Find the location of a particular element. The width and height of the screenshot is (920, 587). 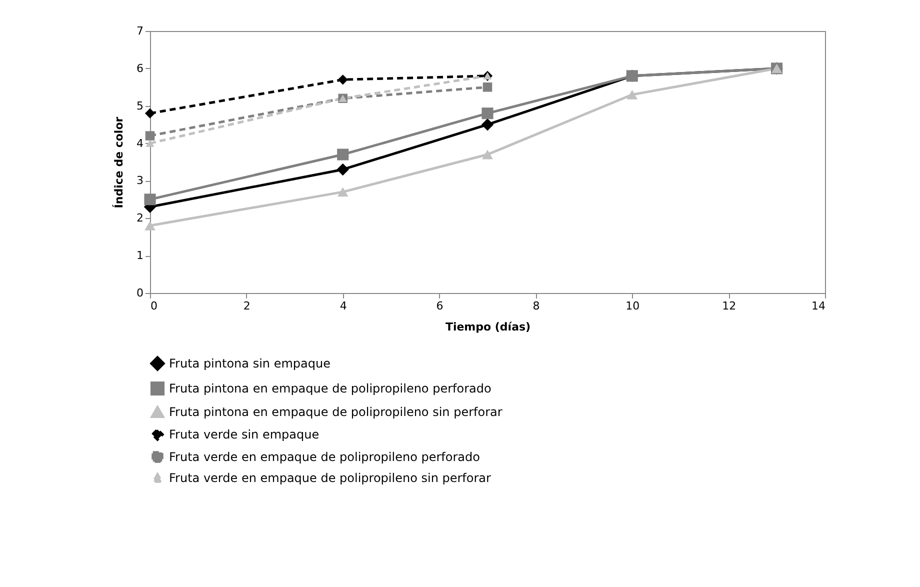

x-tick-label: 14 is located at coordinates (819, 306).